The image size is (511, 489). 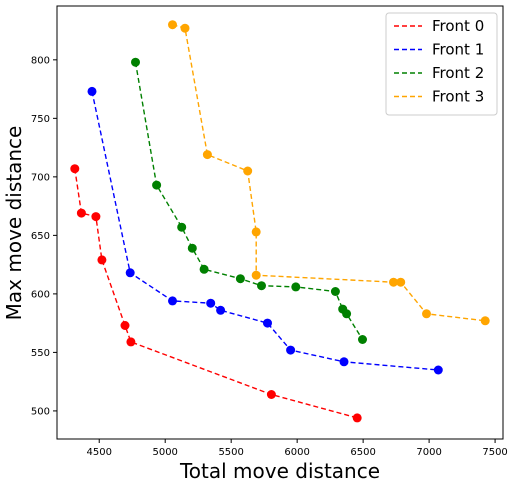 I want to click on legend: Front 0 Front 1 Front 2 Front 3, so click(x=441, y=64).